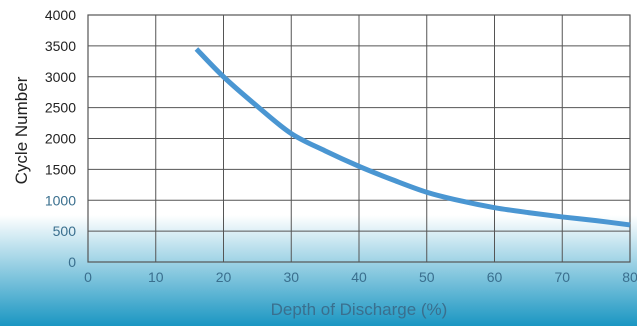  I want to click on x-tick-label-40: 40, so click(359, 277).